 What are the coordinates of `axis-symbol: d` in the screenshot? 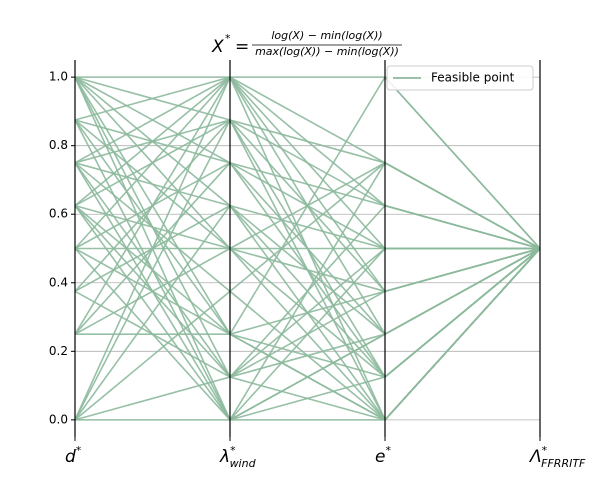 It's located at (70, 457).